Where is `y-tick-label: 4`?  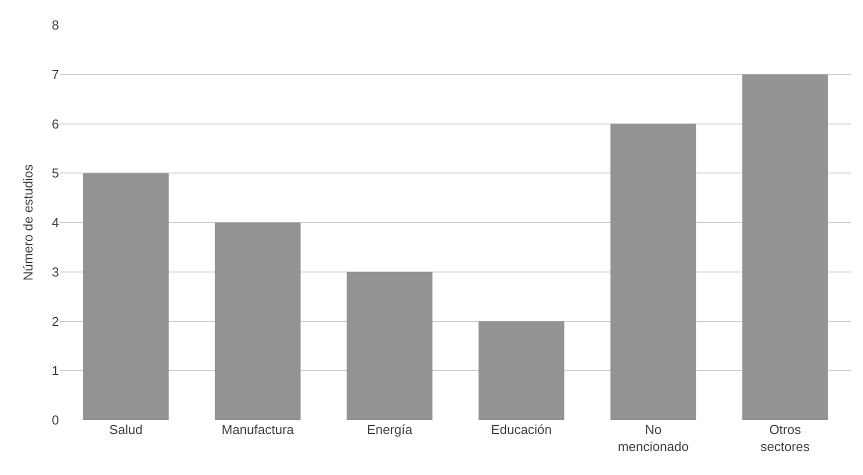
y-tick-label: 4 is located at coordinates (55, 222).